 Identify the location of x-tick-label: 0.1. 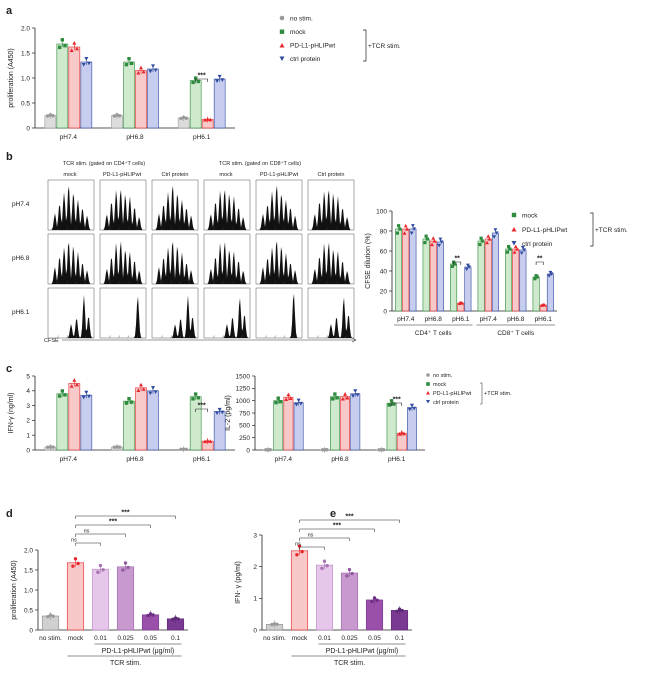
(399, 638).